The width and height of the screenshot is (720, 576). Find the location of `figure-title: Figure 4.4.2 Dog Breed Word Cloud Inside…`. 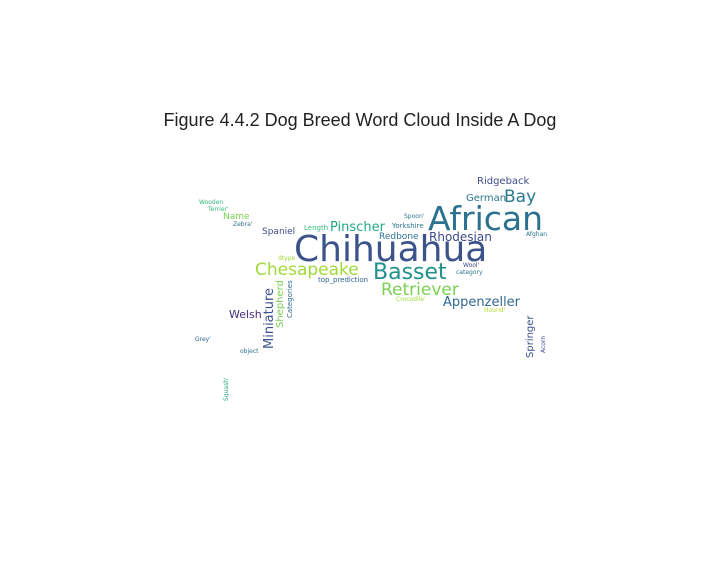

figure-title: Figure 4.4.2 Dog Breed Word Cloud Inside… is located at coordinates (360, 120).